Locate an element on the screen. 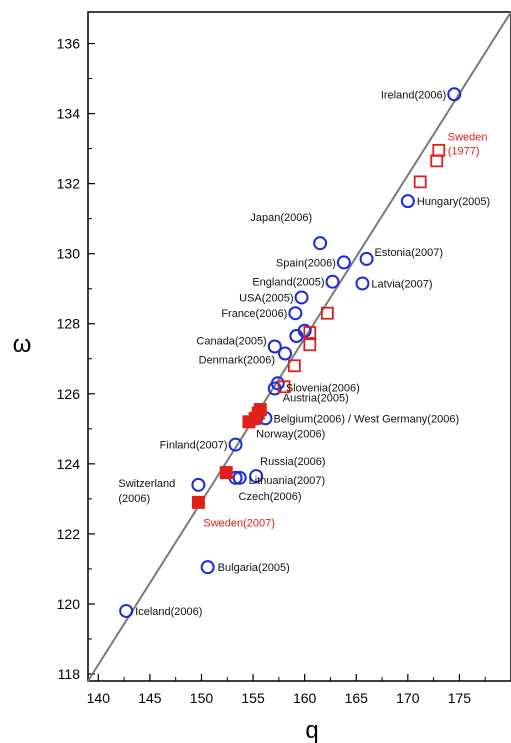  y-tick-label: 136 is located at coordinates (69, 44).